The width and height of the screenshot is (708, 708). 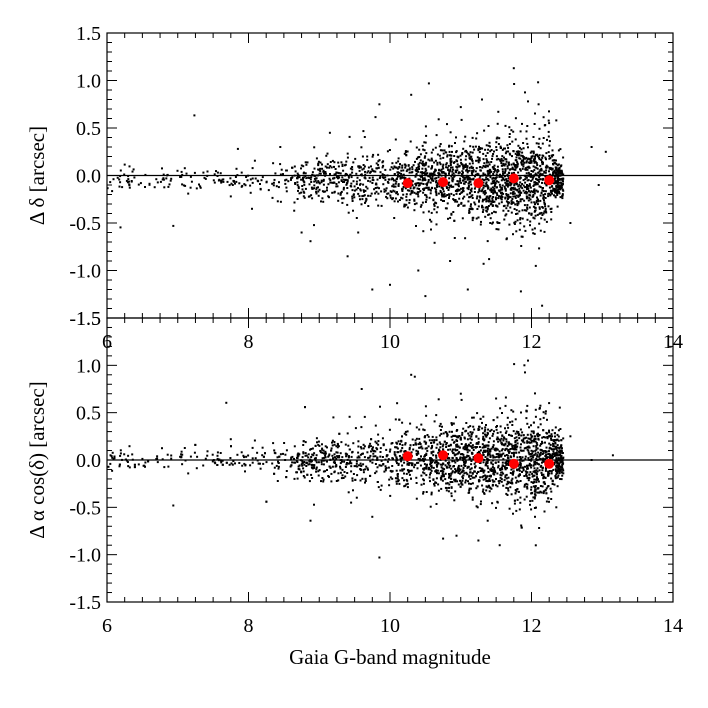 What do you see at coordinates (496, 398) in the screenshot?
I see `outlier-point` at bounding box center [496, 398].